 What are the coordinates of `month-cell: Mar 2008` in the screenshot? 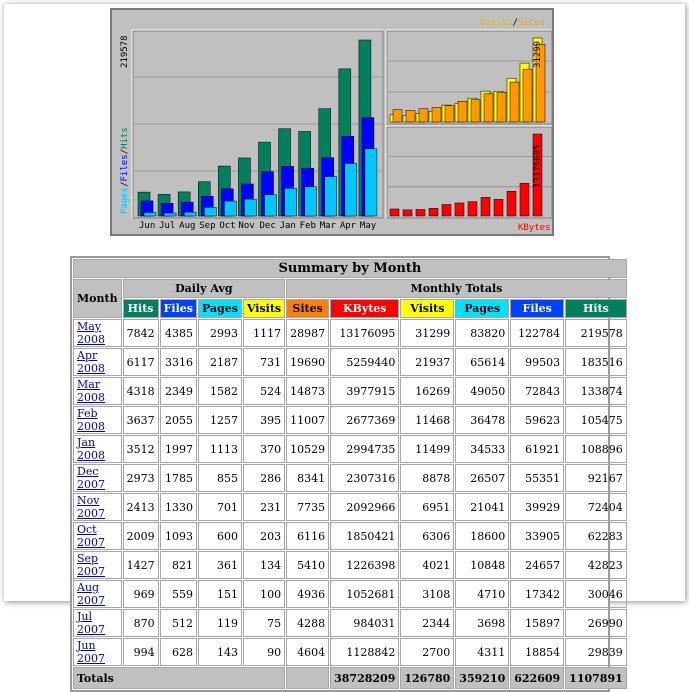 It's located at (97, 391).